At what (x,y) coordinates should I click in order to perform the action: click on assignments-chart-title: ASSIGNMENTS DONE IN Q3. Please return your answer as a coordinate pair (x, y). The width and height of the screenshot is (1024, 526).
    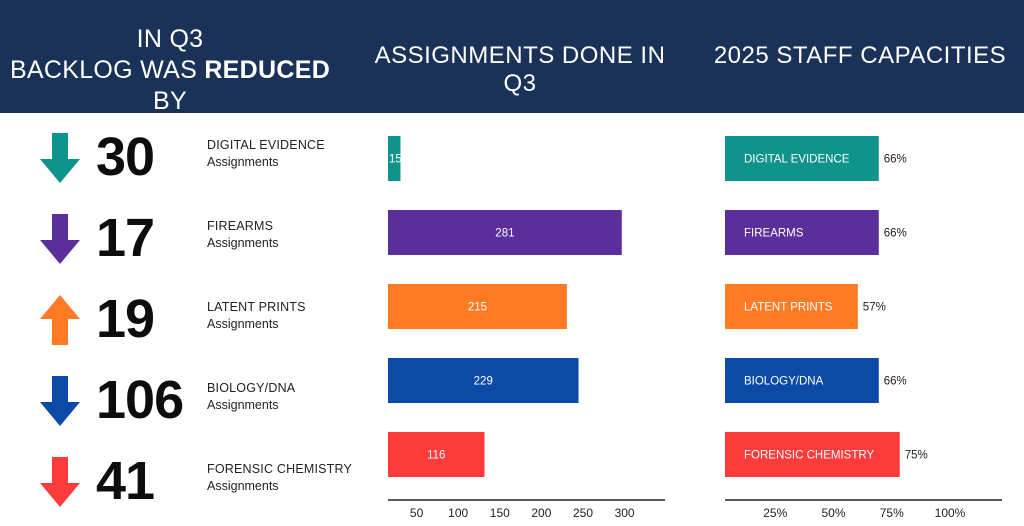
    Looking at the image, I should click on (520, 69).